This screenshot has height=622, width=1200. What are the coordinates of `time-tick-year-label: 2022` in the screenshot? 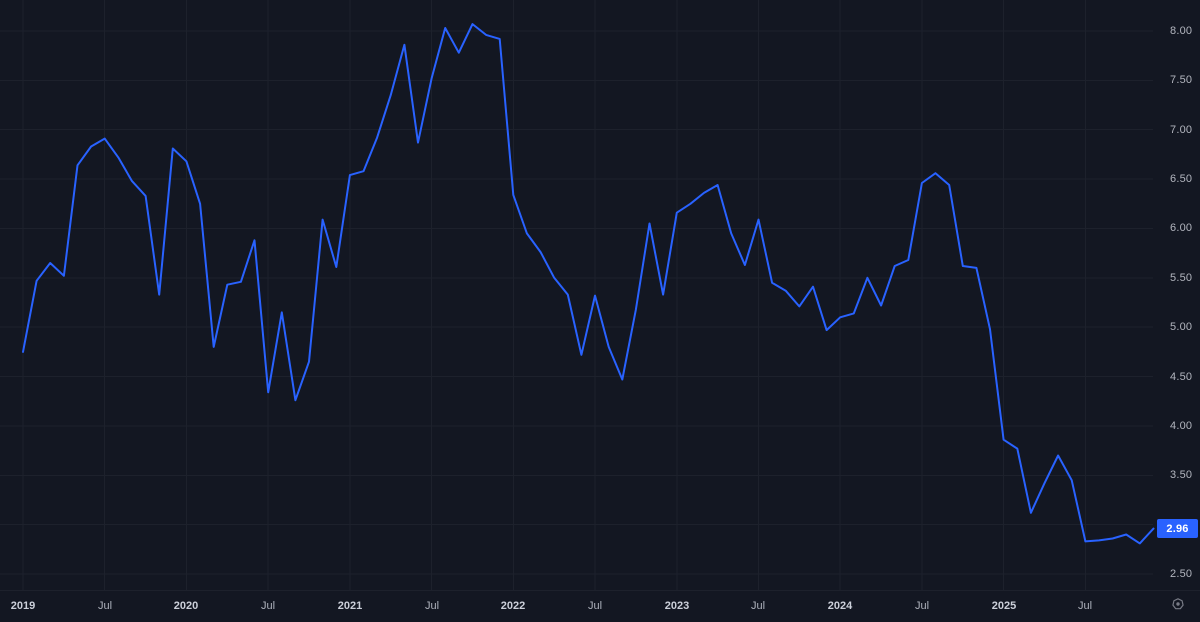 It's located at (513, 606).